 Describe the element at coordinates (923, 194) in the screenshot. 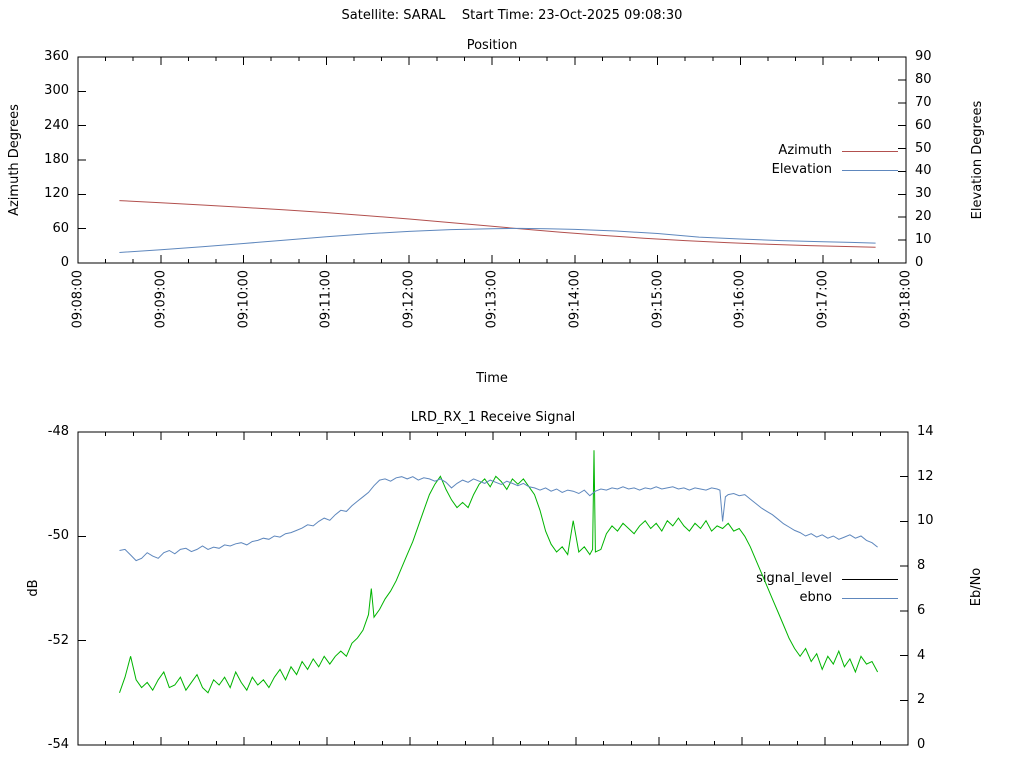

I see `y2-tick-label: 30` at that location.